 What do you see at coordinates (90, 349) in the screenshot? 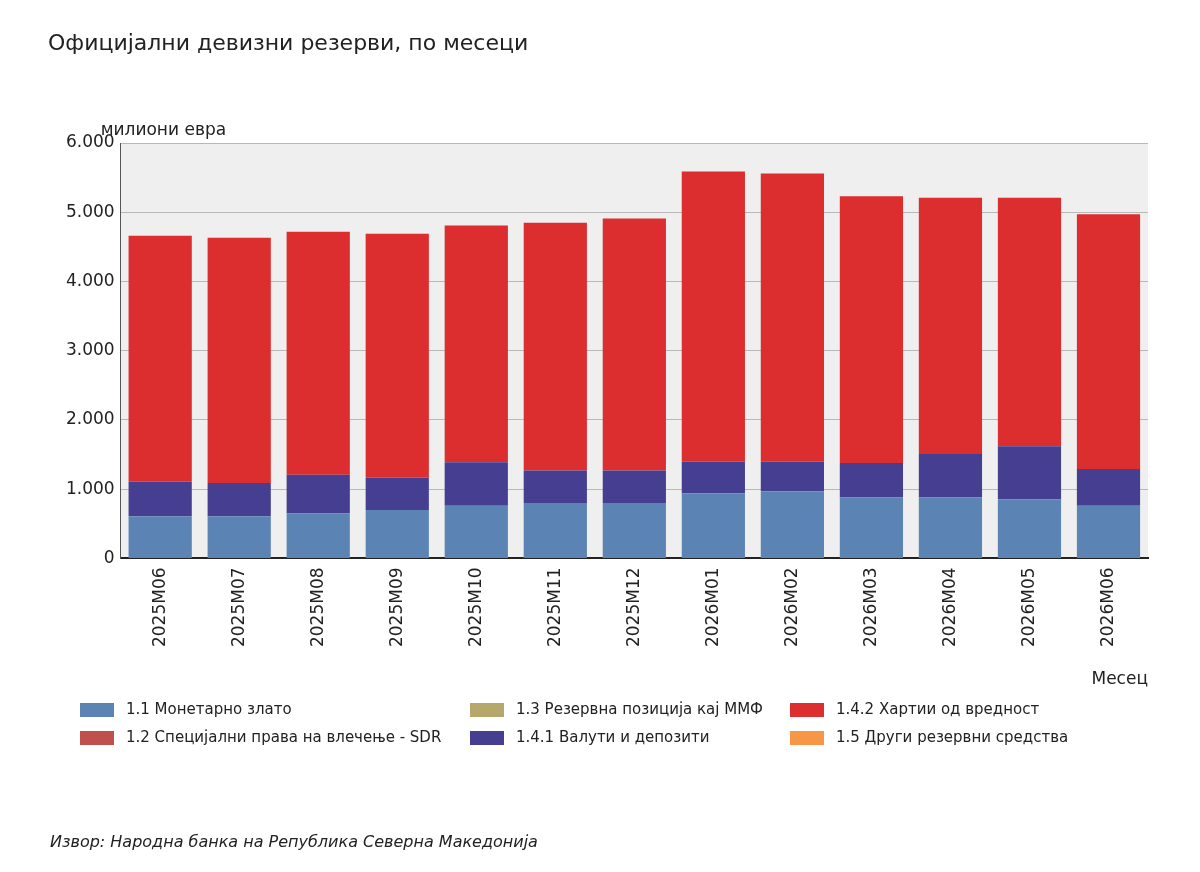
I see `y-tick-label: 3.000` at bounding box center [90, 349].